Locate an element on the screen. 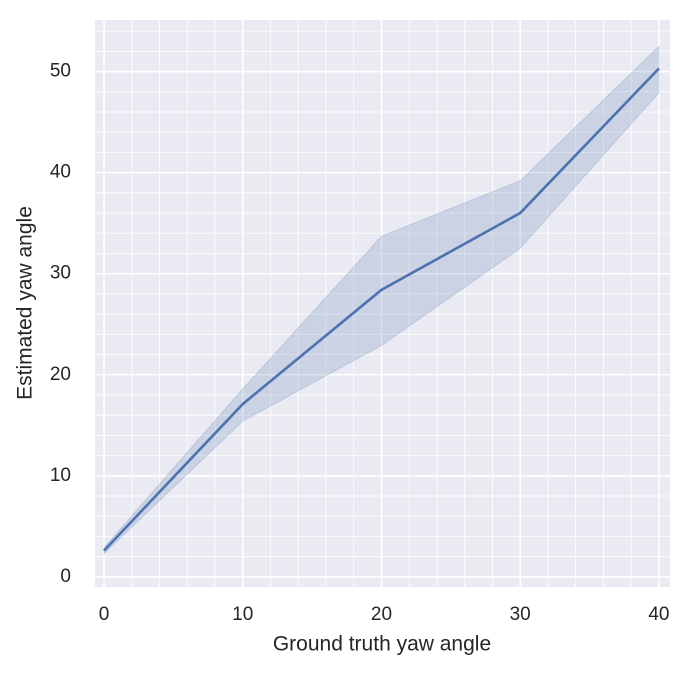  x-tick-label: 30 is located at coordinates (520, 614).